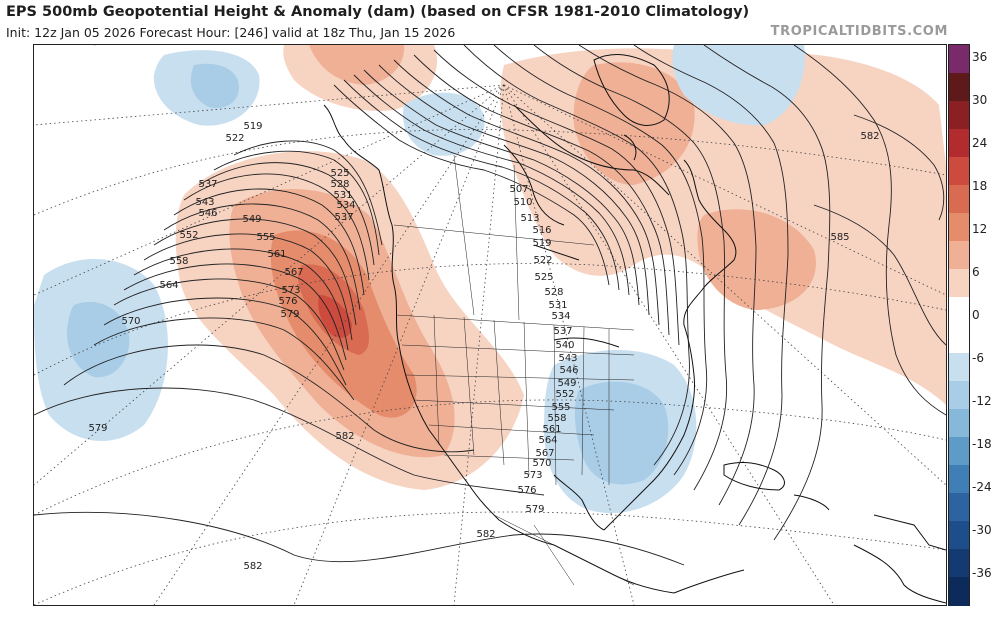 The width and height of the screenshot is (1000, 623). I want to click on brand-logo-text: TROPICALTIDBITS.COM, so click(859, 31).